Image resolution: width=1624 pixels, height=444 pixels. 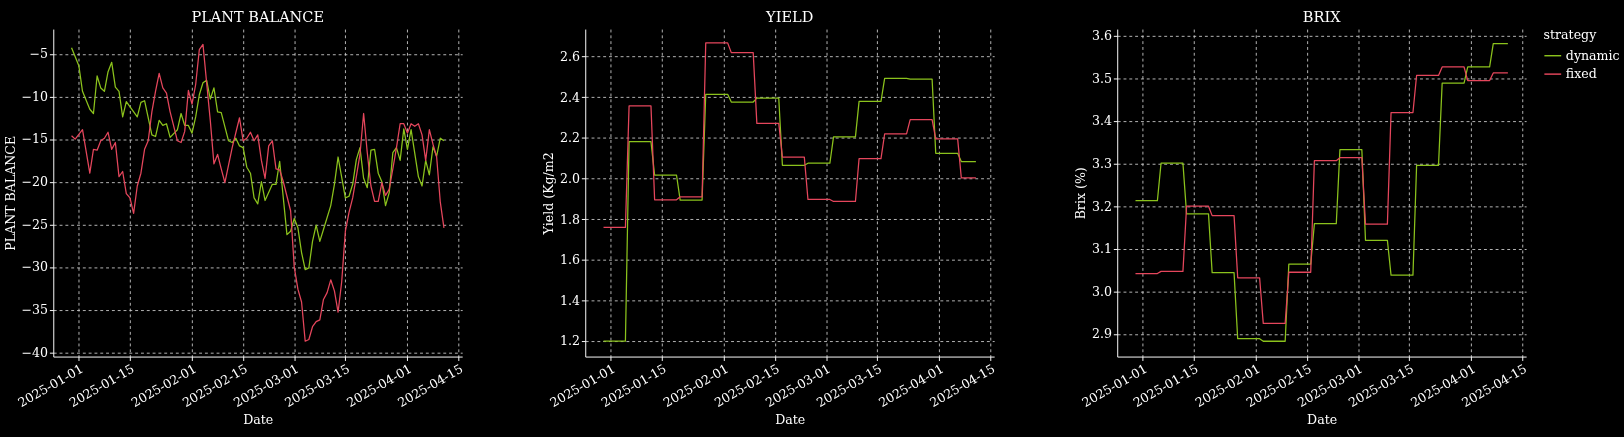 I want to click on y-tick-label: −20, so click(x=34, y=182).